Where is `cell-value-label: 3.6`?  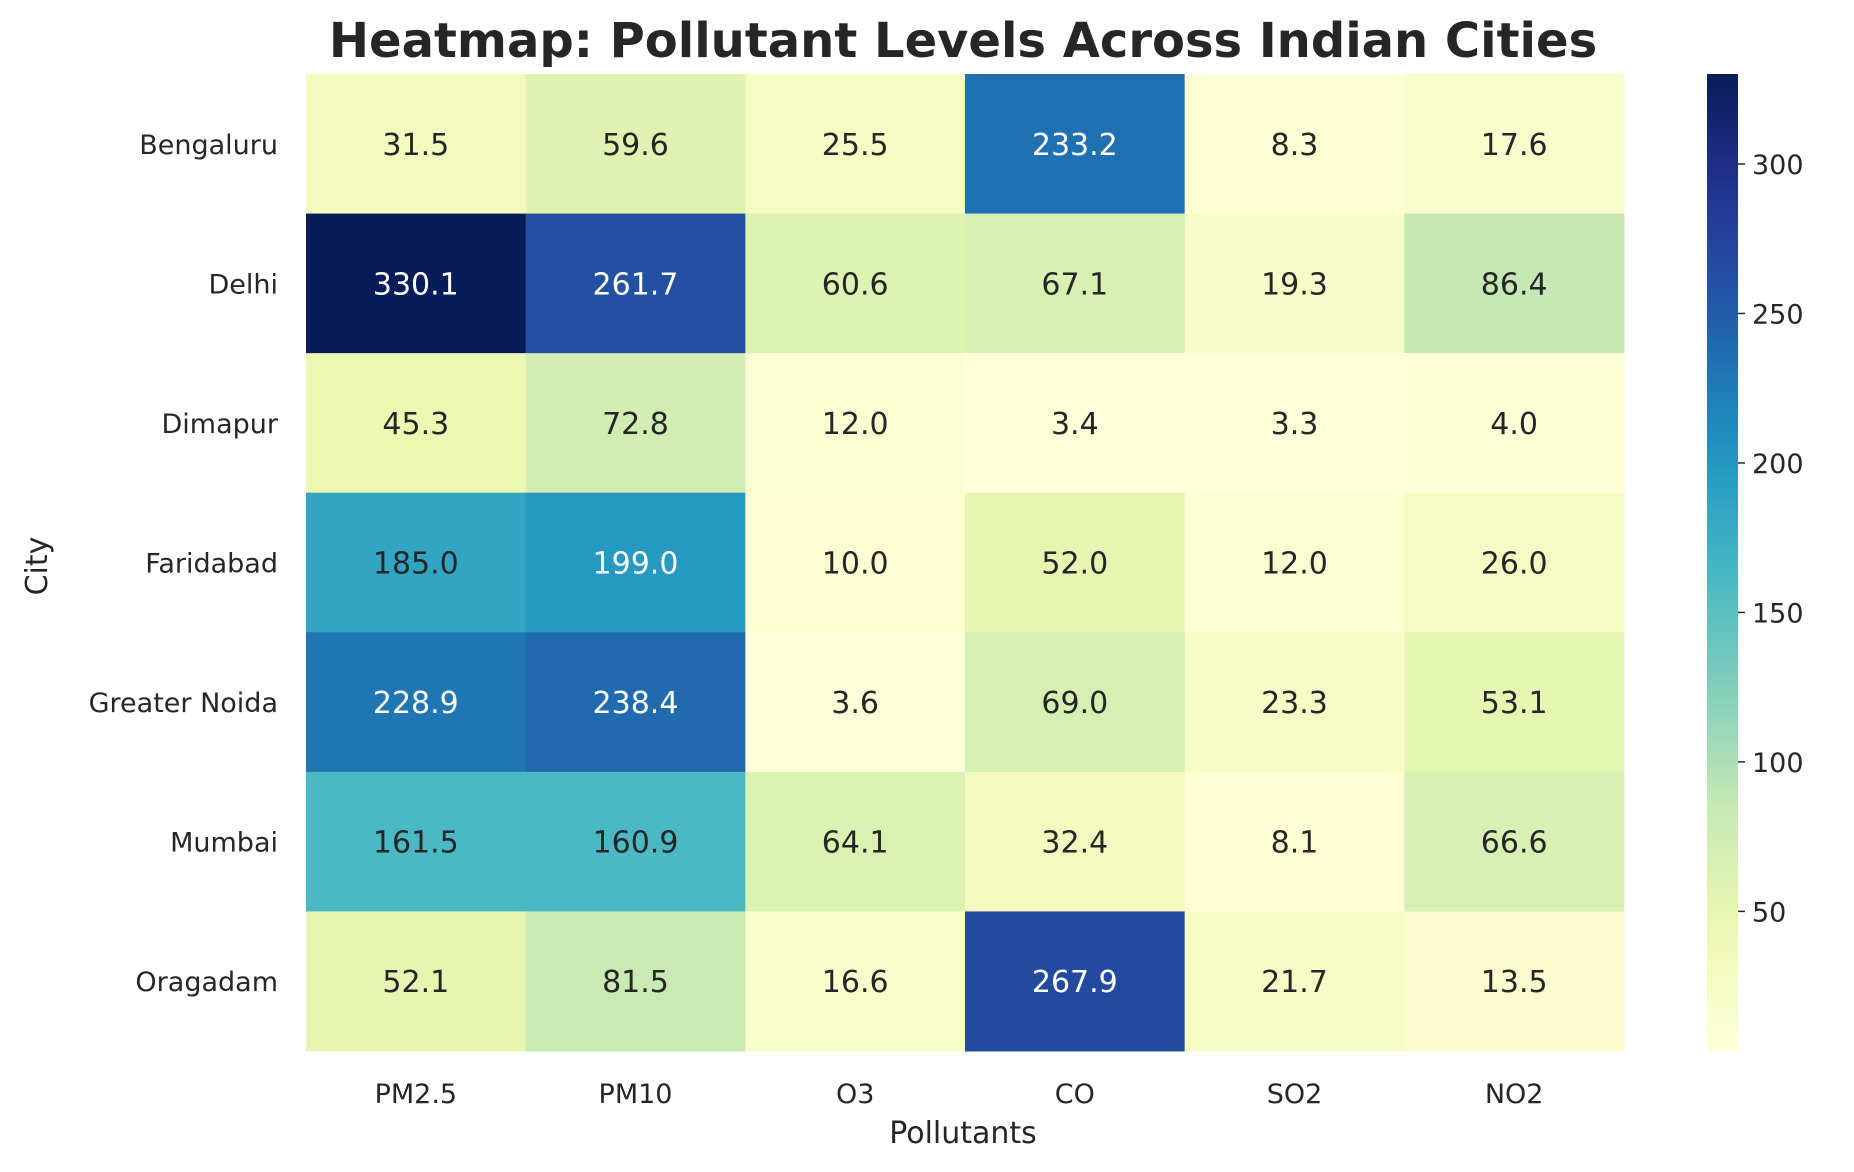 cell-value-label: 3.6 is located at coordinates (855, 703).